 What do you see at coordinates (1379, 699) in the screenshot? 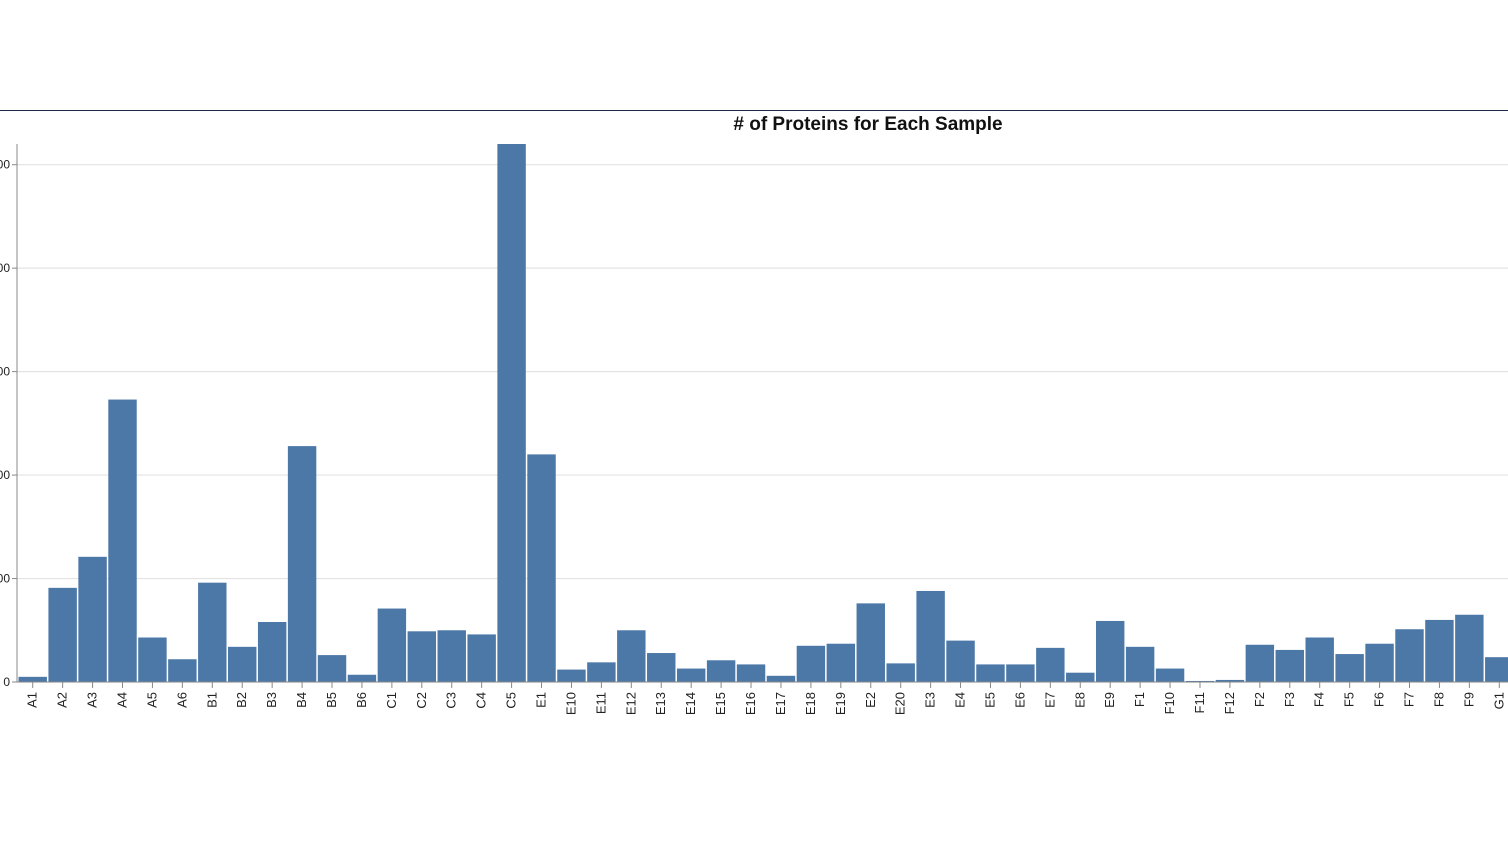
I see `x-tick-label: F6` at bounding box center [1379, 699].